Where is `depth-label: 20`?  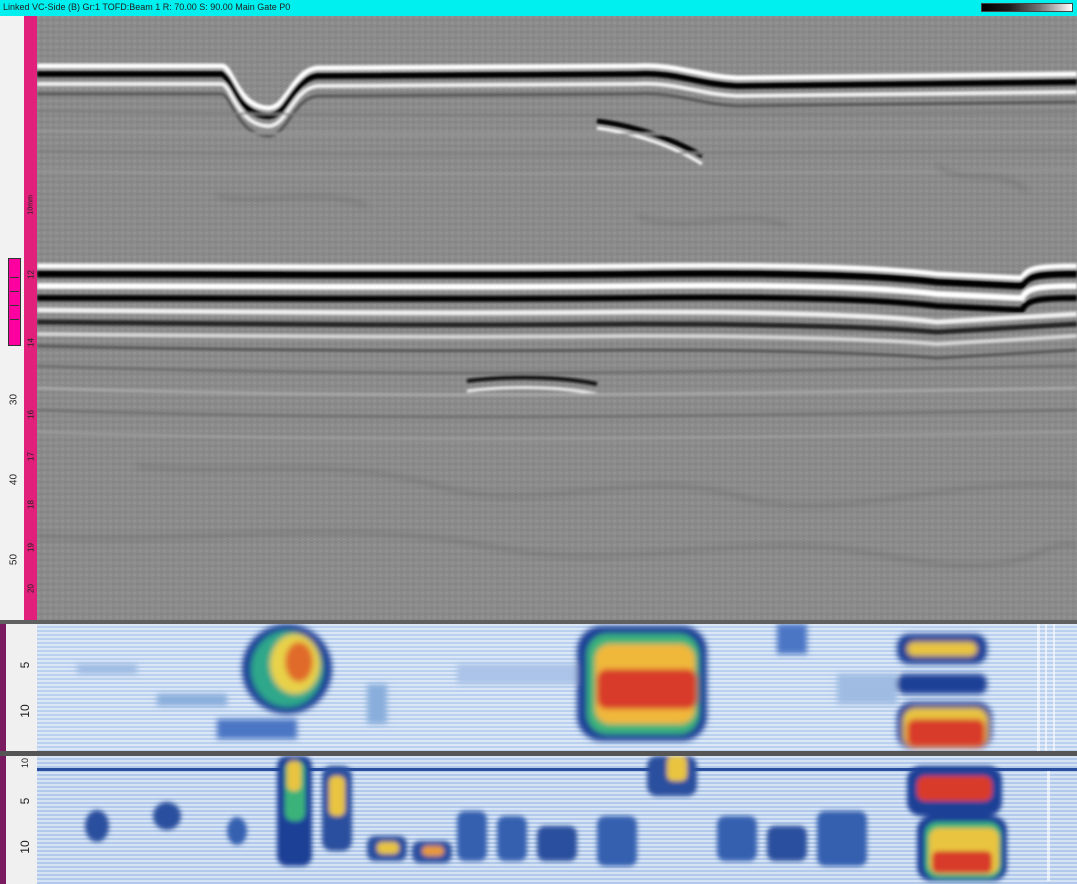 depth-label: 20 is located at coordinates (31, 588).